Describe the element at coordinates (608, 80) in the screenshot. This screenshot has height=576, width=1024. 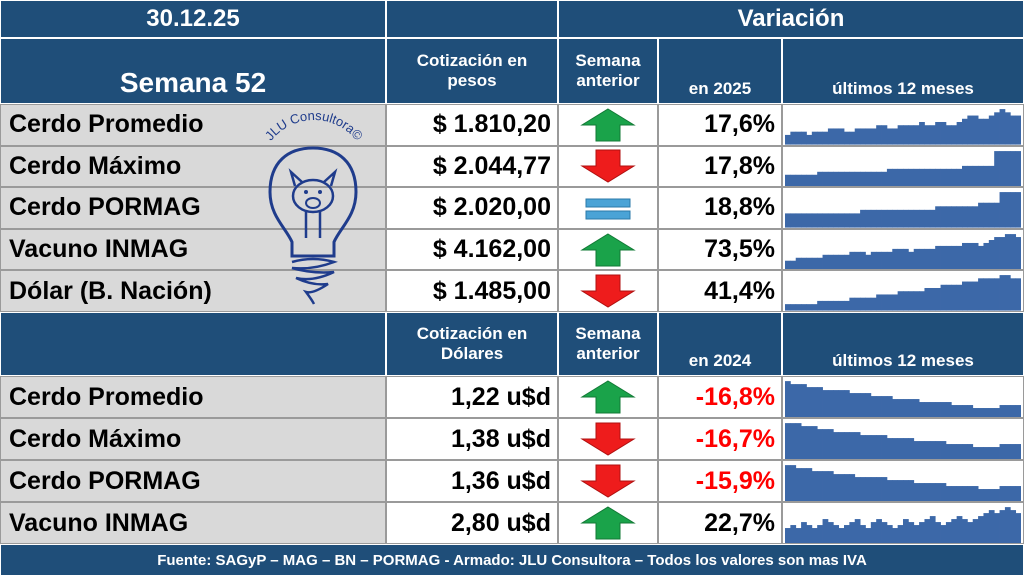
I see `col-week-line2: anterior` at that location.